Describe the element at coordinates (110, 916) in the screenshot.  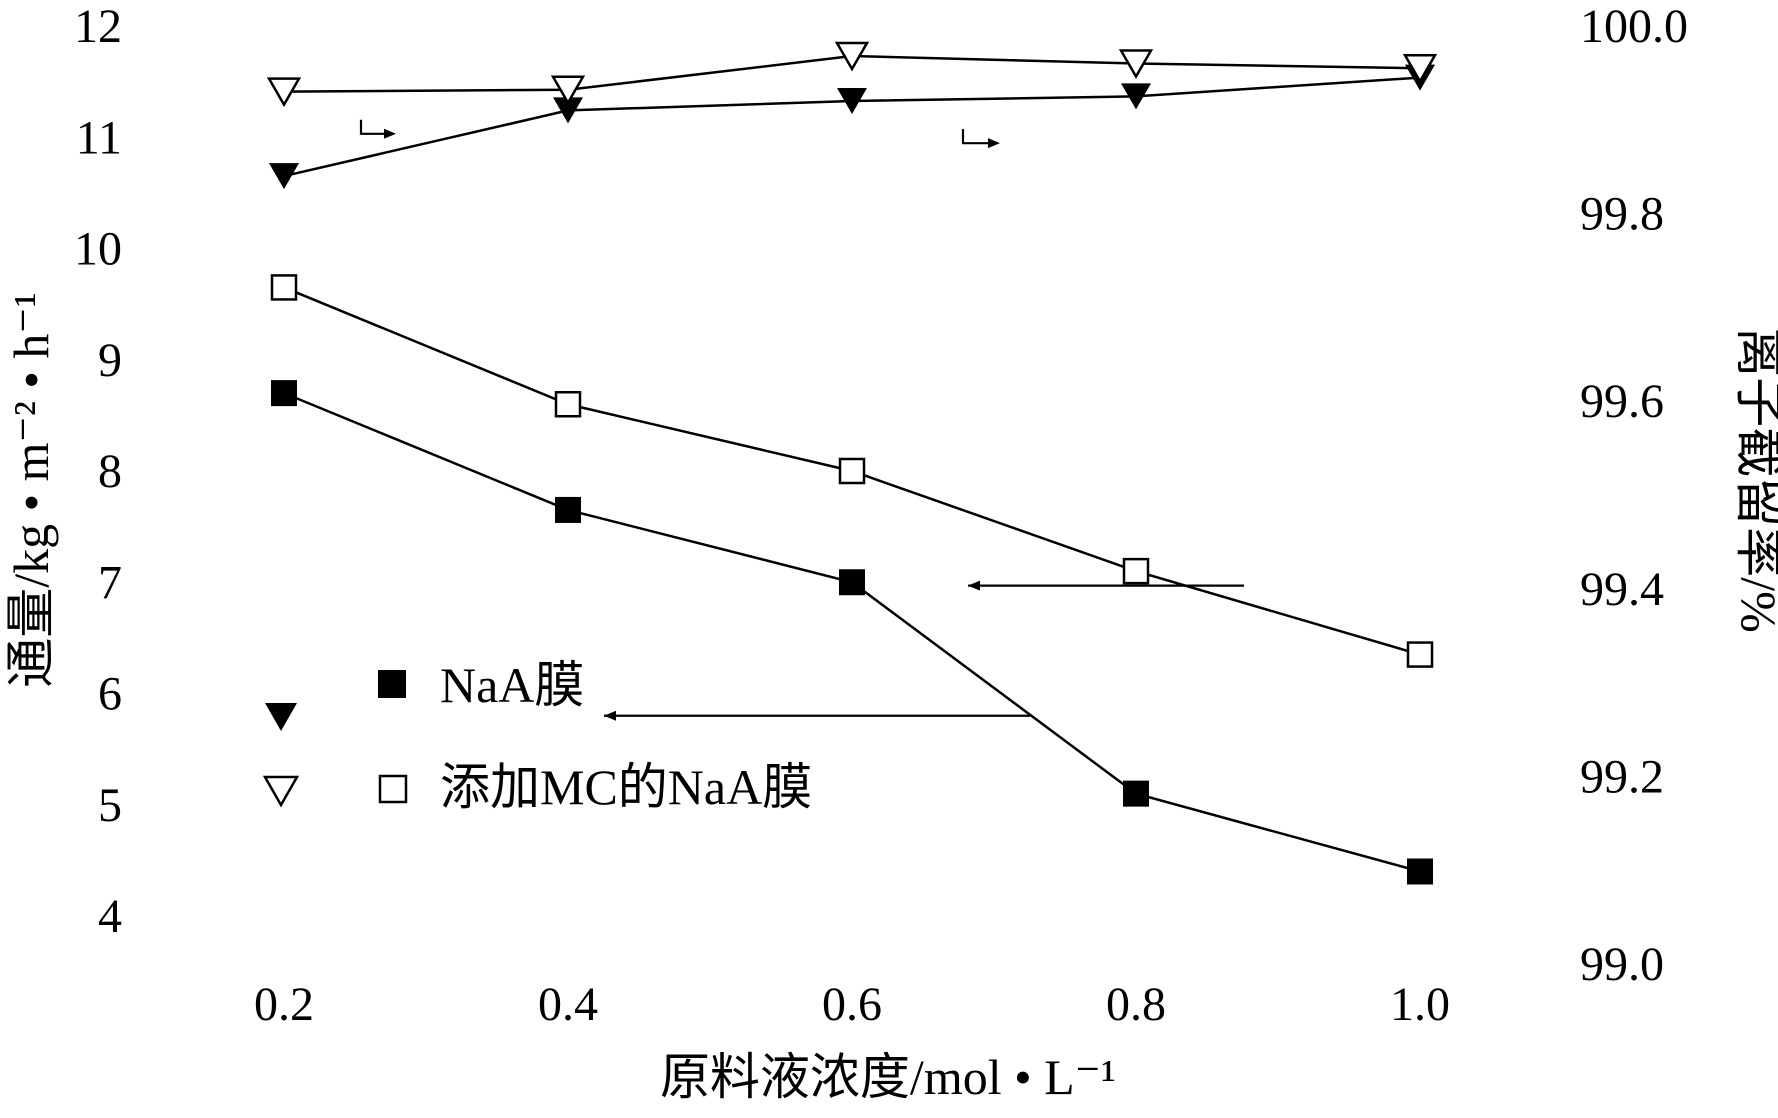
I see `left-y-tick-label: 4` at that location.